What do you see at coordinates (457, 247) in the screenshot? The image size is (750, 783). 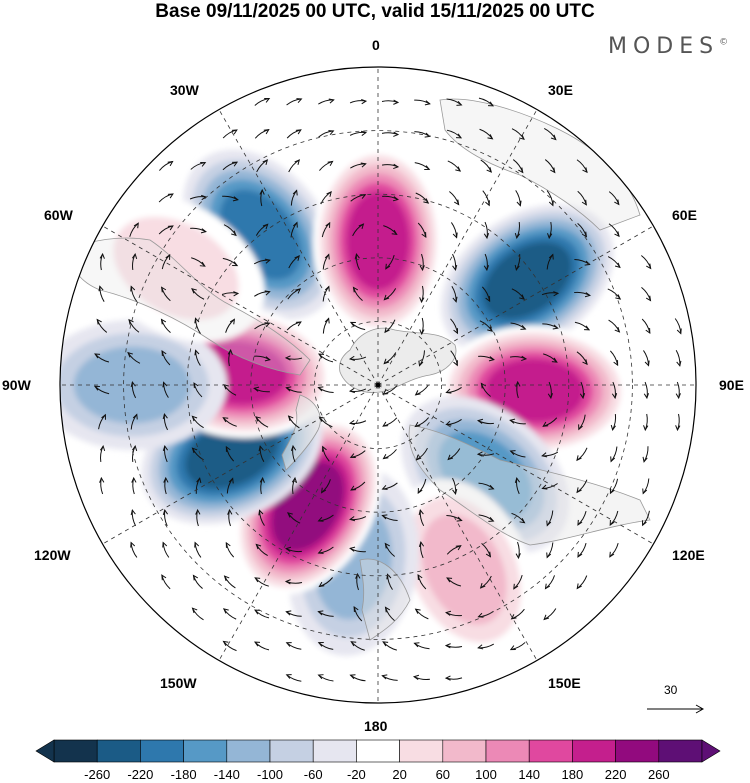 I see `meridian-line` at bounding box center [457, 247].